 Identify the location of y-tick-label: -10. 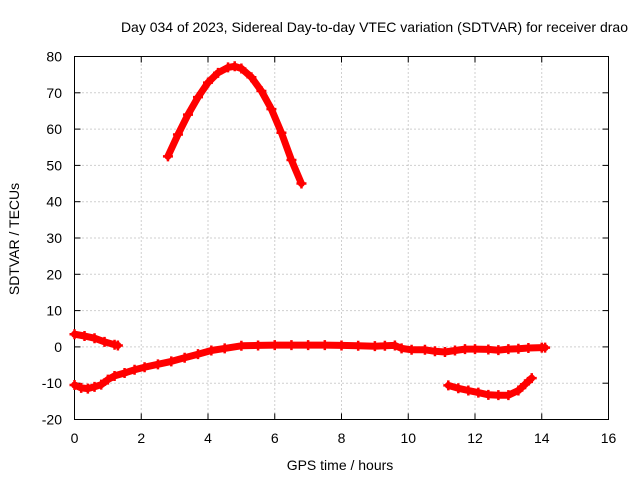
(52, 383).